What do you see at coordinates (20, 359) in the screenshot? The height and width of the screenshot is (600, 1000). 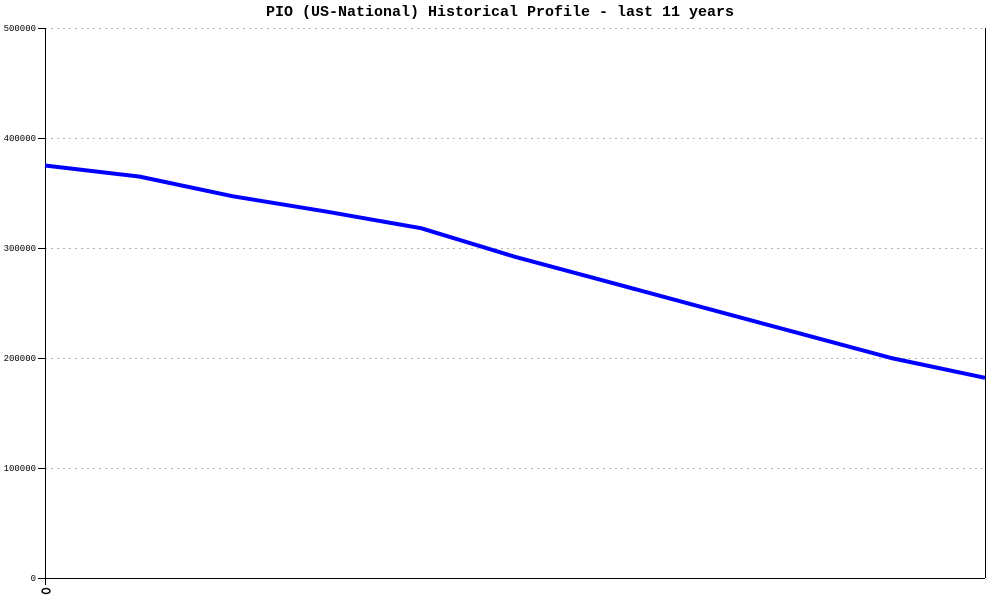 I see `ytick-label-200000: 200000` at bounding box center [20, 359].